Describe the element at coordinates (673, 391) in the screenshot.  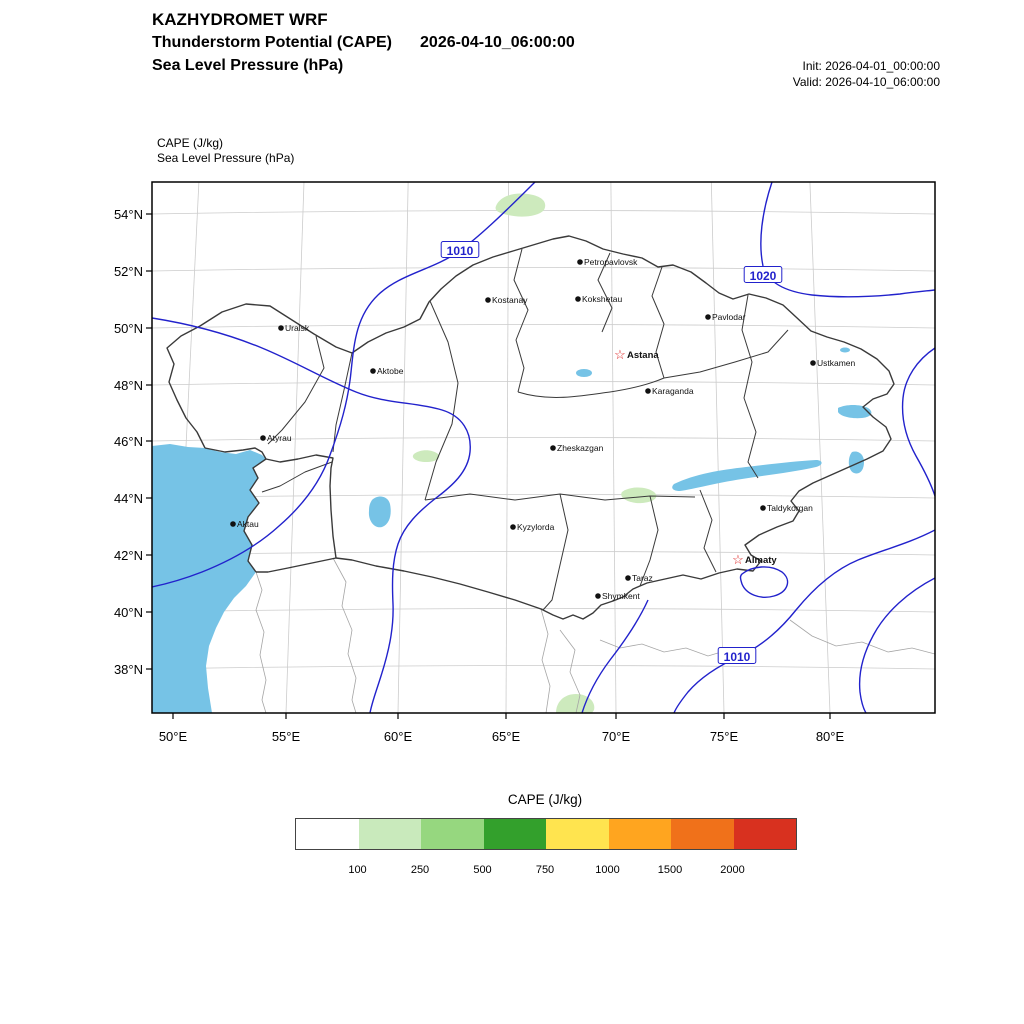
I see `city-label: Karaganda` at that location.